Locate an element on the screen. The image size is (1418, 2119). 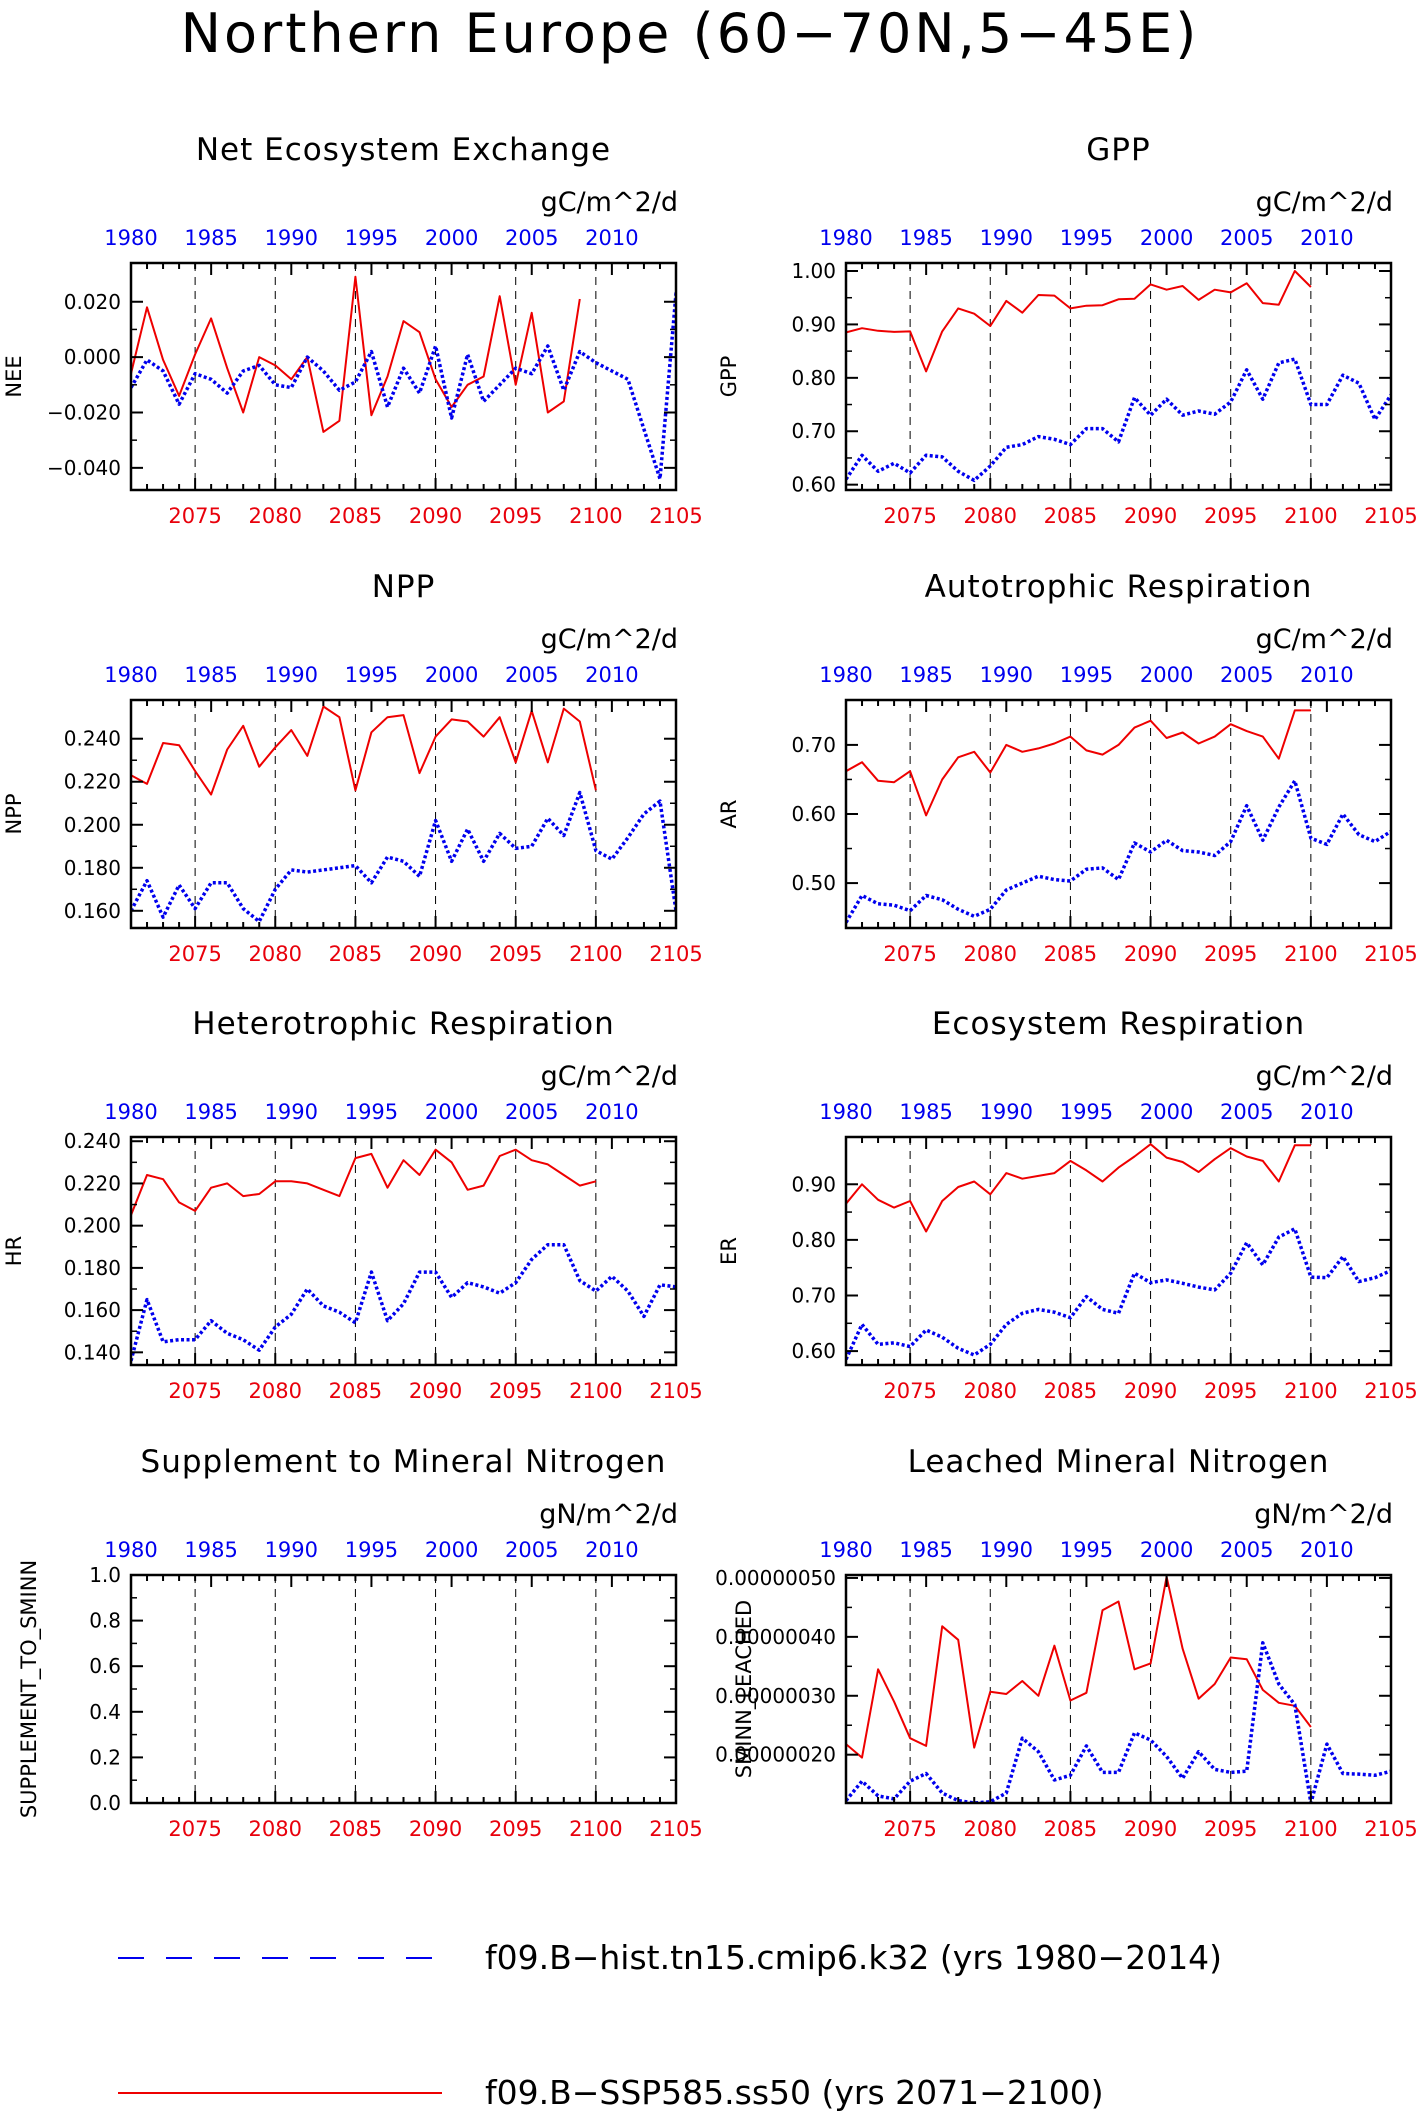
y-tick-label: 0.00000040 is located at coordinates (775, 1637).